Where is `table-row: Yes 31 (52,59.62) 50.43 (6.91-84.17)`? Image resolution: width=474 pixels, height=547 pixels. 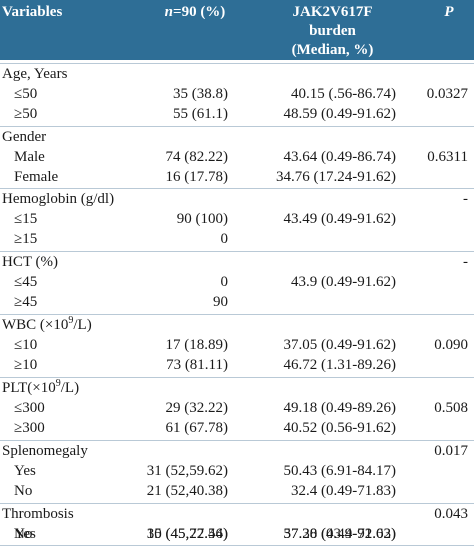 table-row: Yes 31 (52,59.62) 50.43 (6.91-84.17) is located at coordinates (237, 471).